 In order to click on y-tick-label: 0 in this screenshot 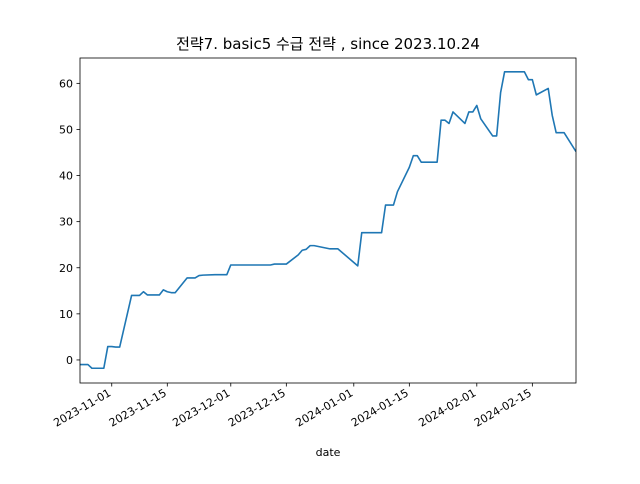, I will do `click(69, 360)`.